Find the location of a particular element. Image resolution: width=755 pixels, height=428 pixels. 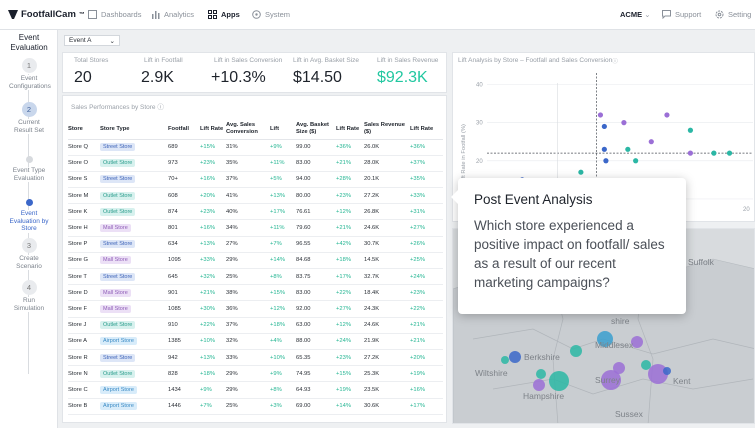

nav-settings-label: Setting is located at coordinates (740, 14).